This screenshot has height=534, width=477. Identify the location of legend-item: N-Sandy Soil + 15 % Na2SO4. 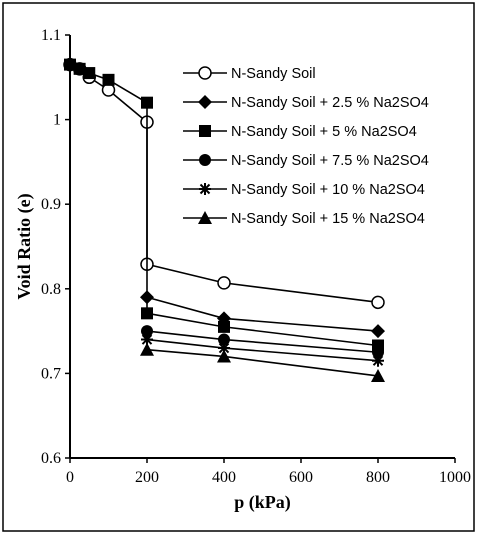
(304, 219).